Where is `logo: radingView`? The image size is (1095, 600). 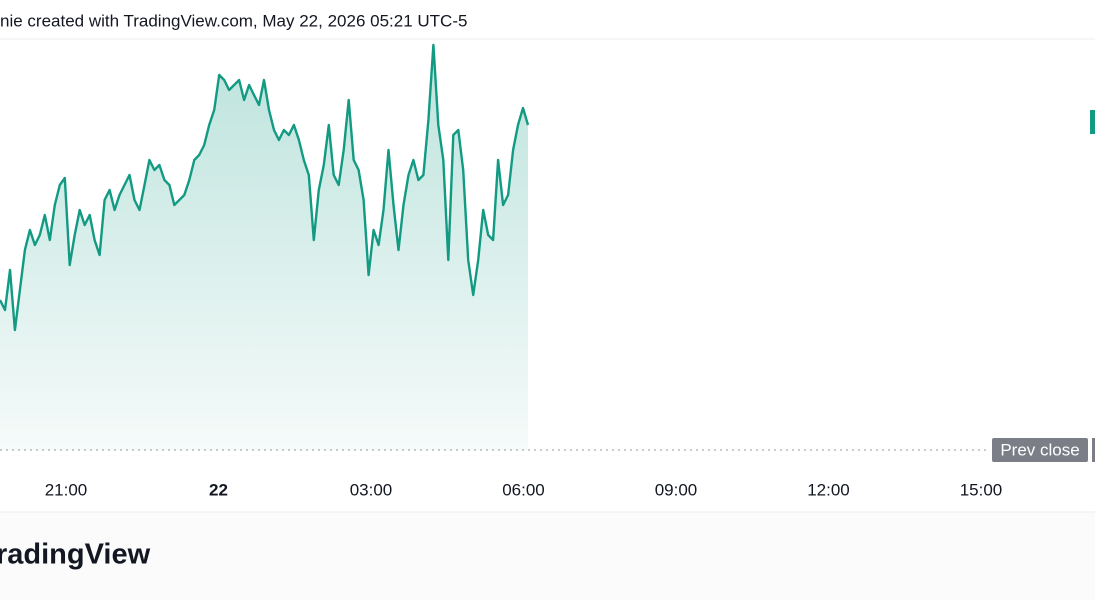
logo: radingView is located at coordinates (75, 555).